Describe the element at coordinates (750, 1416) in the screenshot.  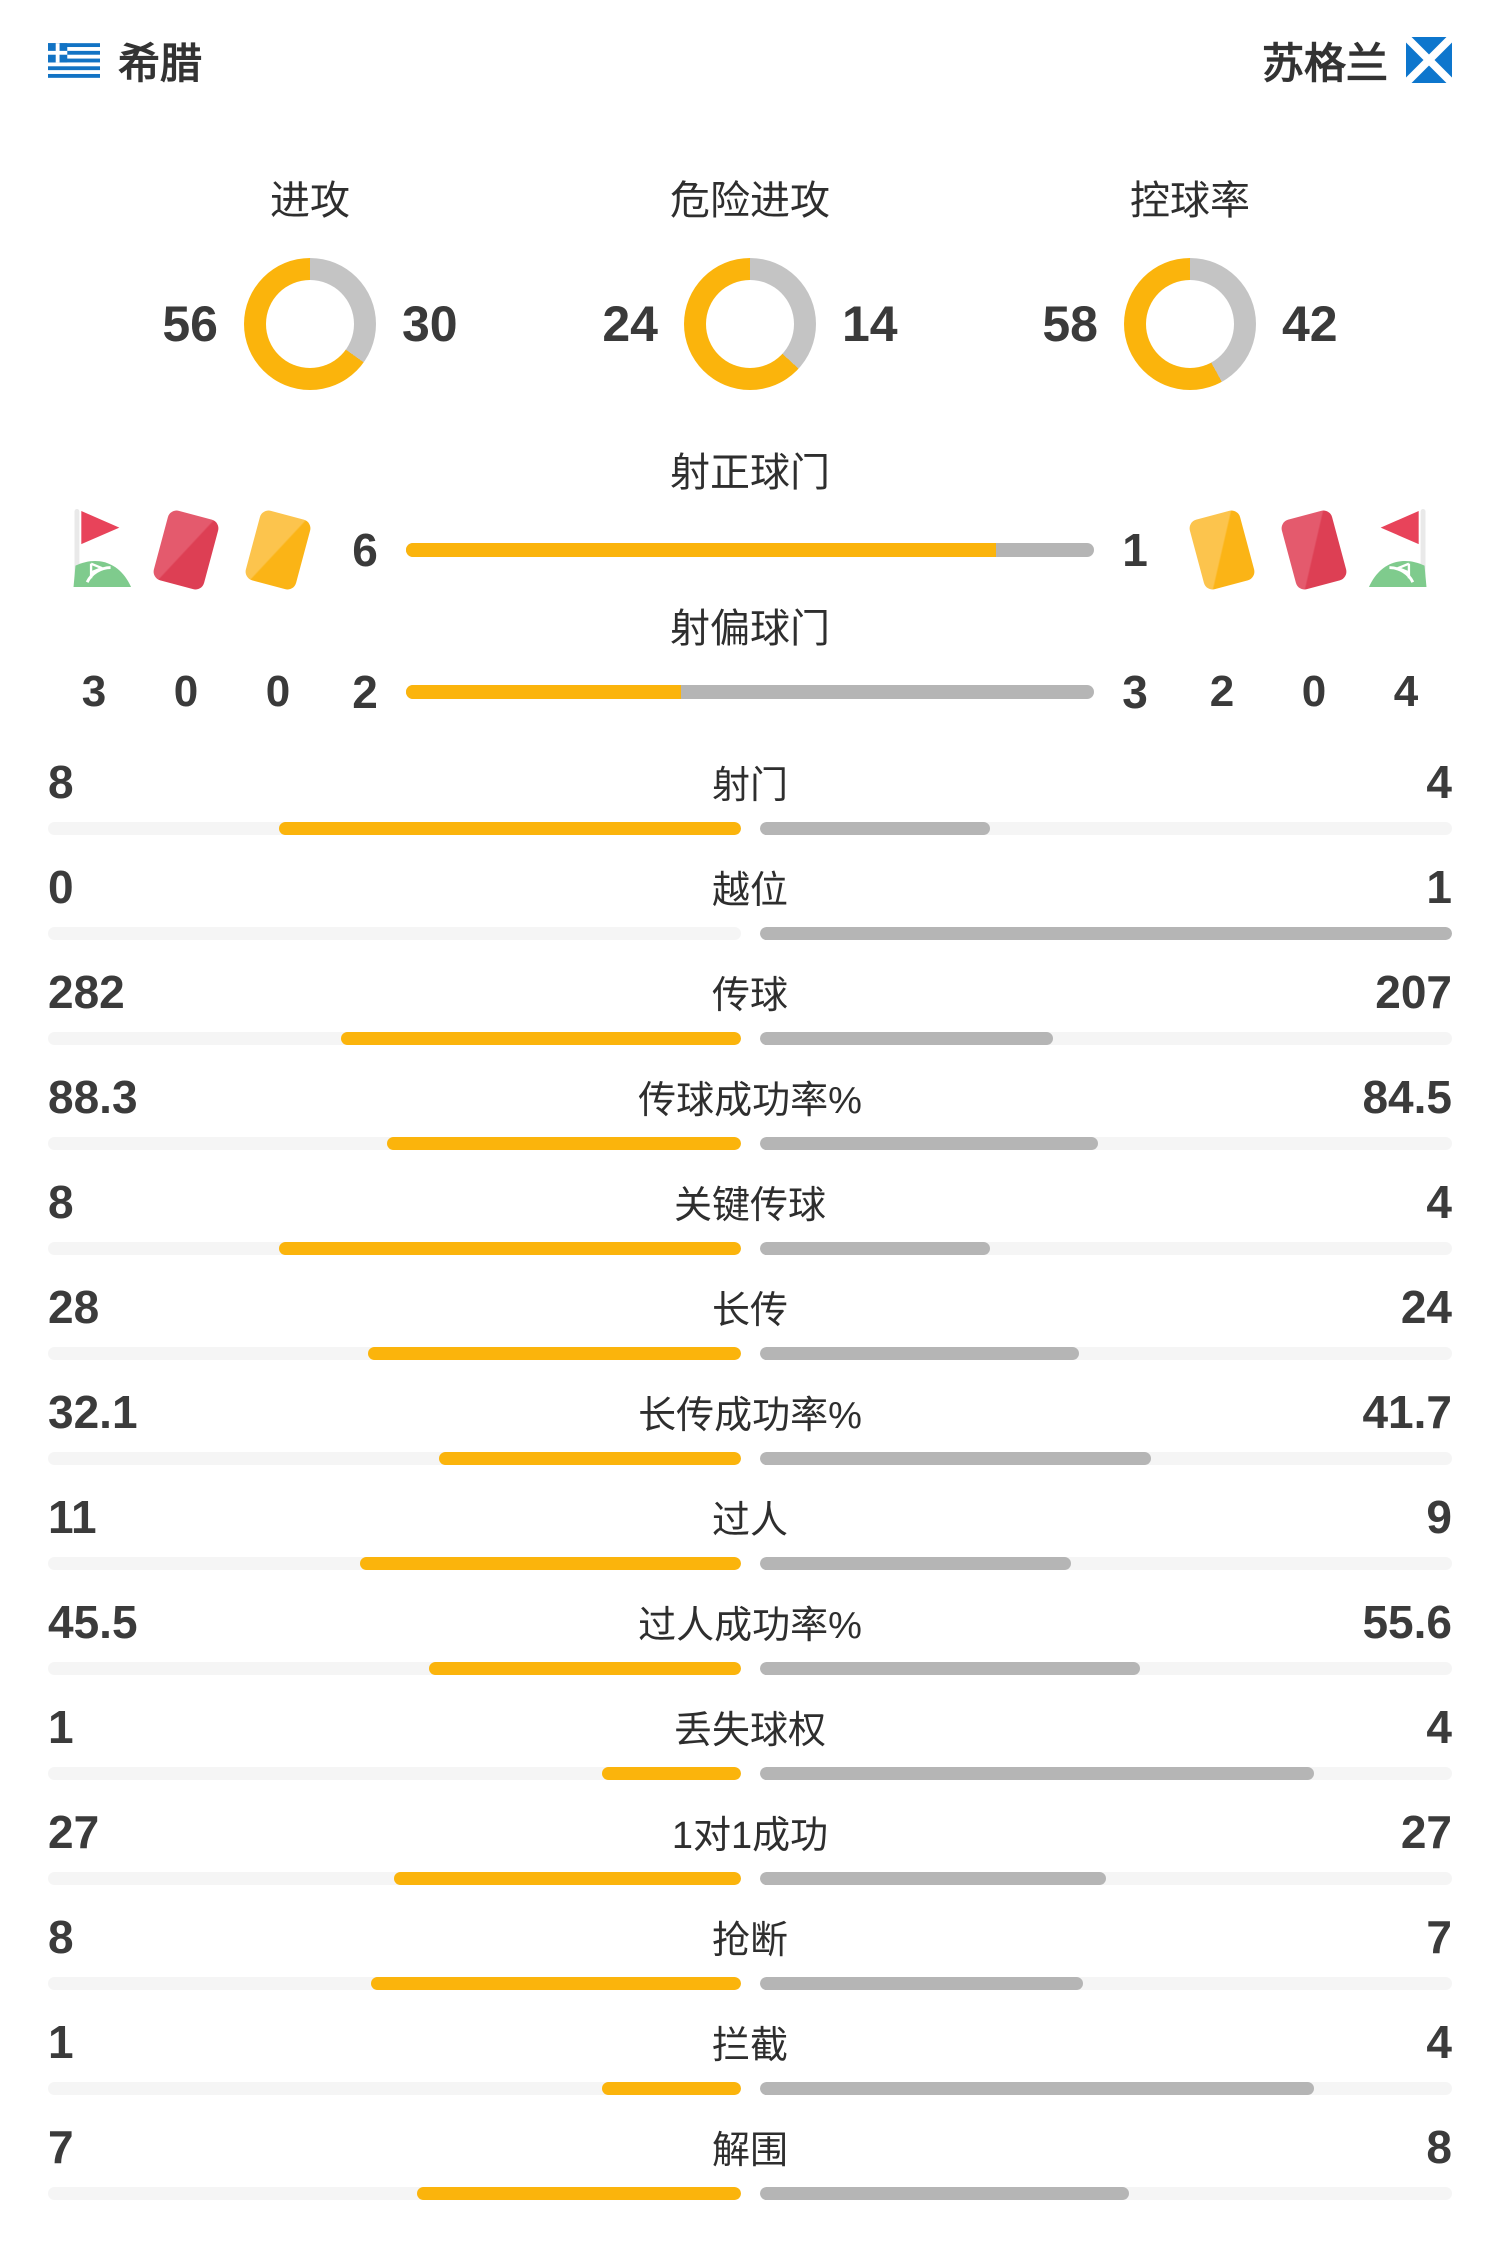
I see `stat-label: 长传成功率%` at that location.